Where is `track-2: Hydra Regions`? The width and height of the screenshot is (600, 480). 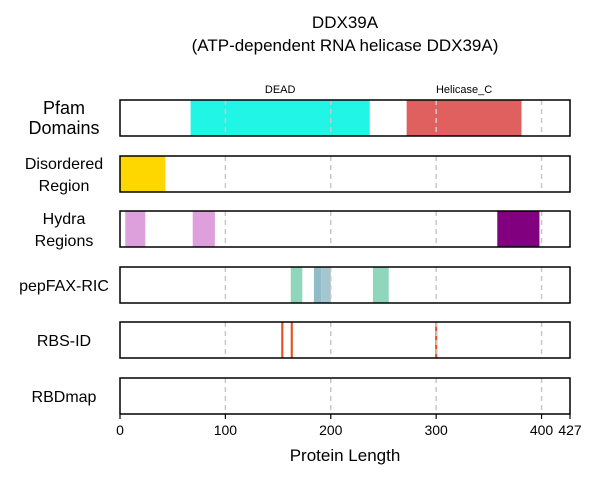
track-2: Hydra Regions is located at coordinates (303, 230).